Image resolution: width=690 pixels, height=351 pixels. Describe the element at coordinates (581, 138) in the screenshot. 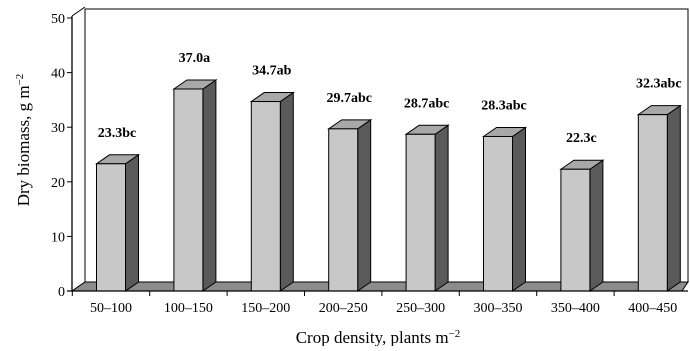

I see `data-label: 22.3c` at that location.